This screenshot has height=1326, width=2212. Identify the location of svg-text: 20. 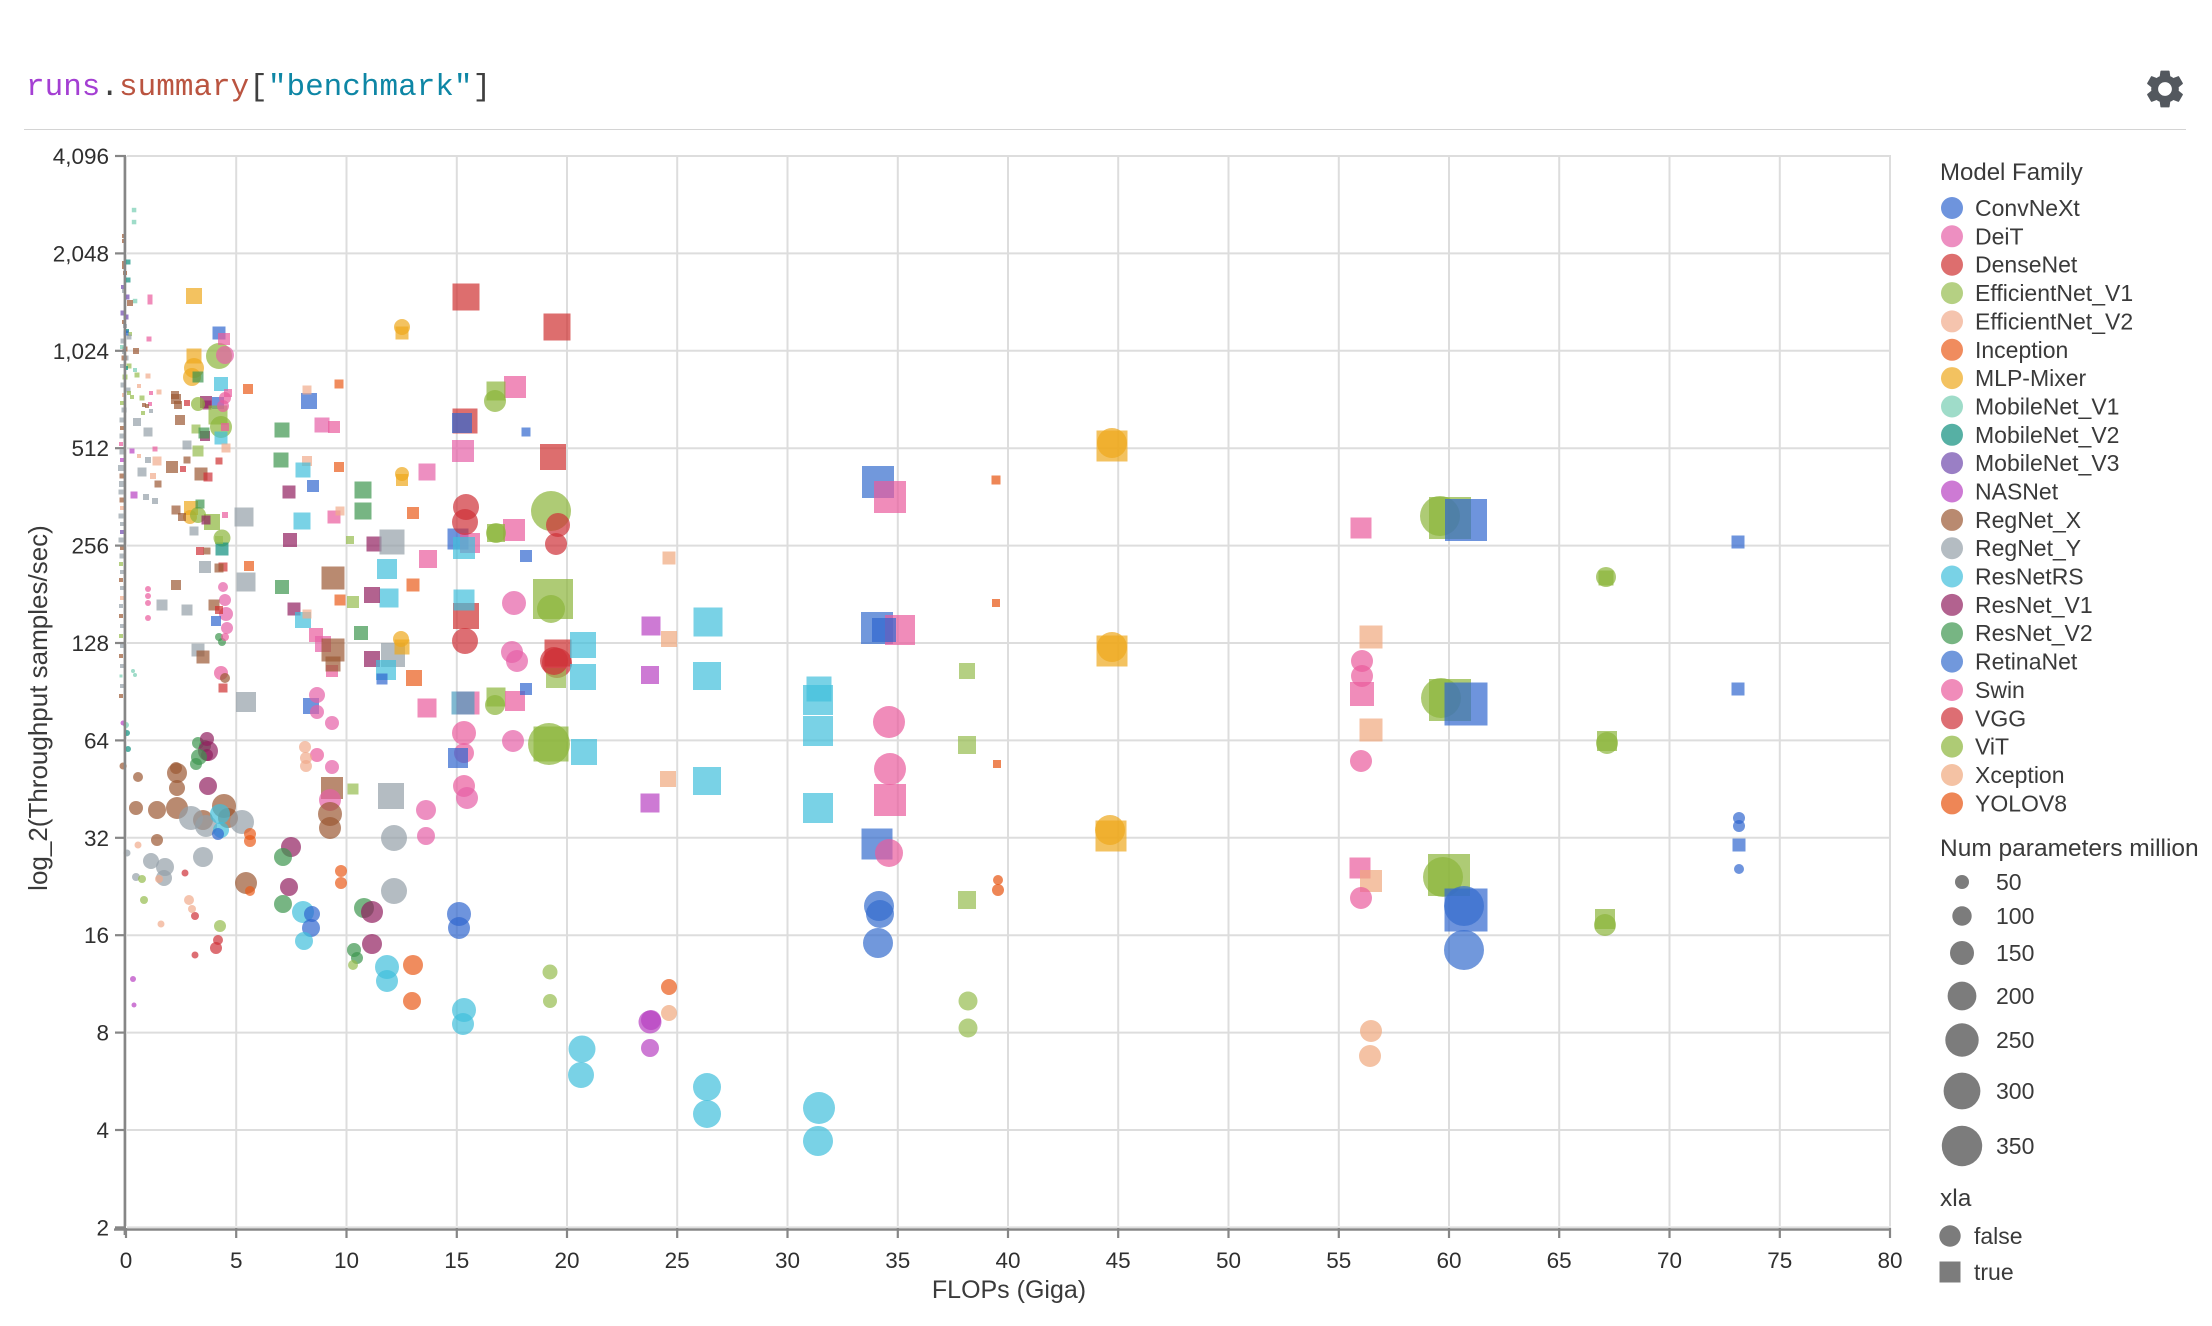
(566, 1260).